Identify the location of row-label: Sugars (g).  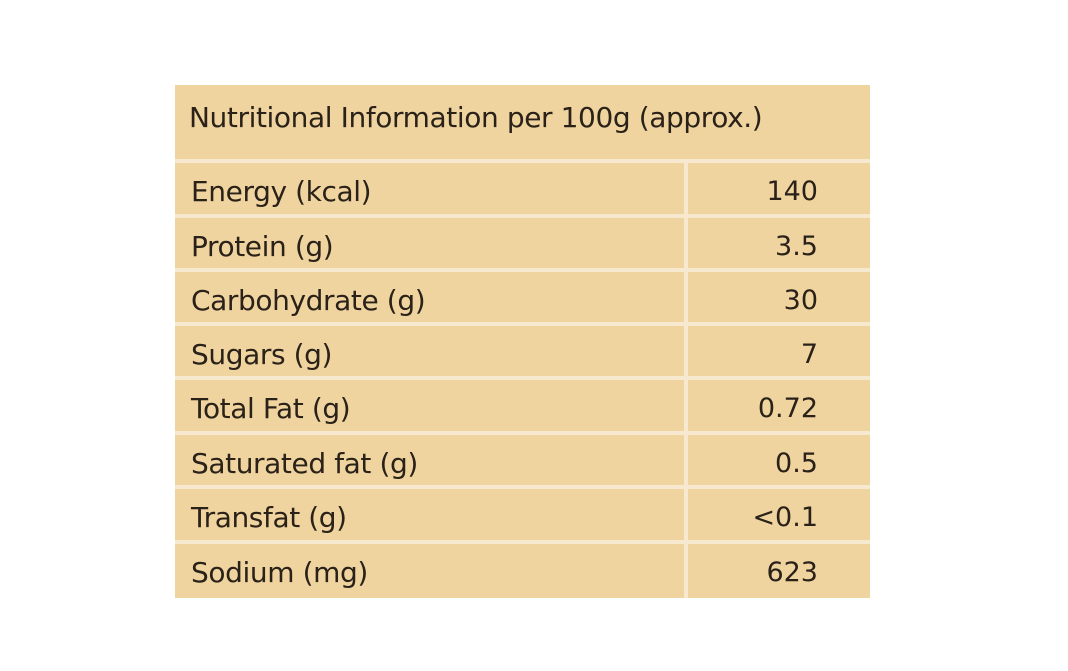
(262, 354).